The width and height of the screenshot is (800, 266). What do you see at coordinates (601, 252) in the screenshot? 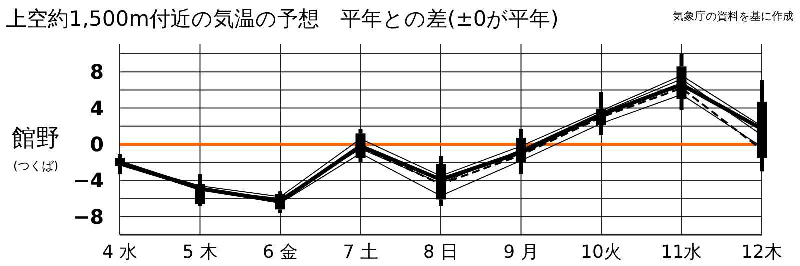
I see `x-tick-label: 10火` at bounding box center [601, 252].